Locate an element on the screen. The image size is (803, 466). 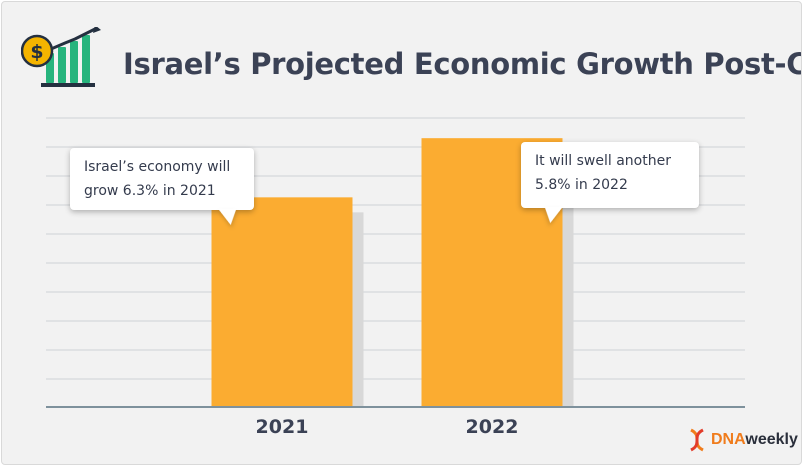
annotation-2021-line2: grow 6.3% in 2021 is located at coordinates (150, 191).